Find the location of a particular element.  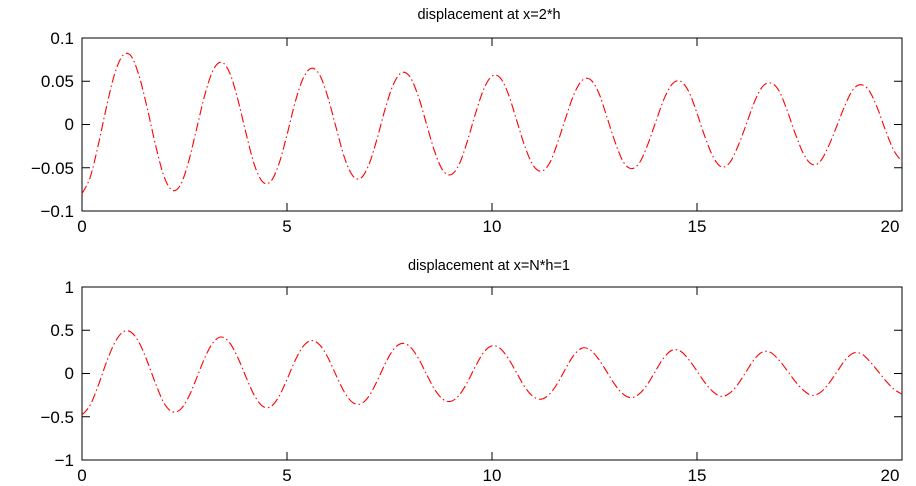

y-tick-label-bottom-3: −0.5 is located at coordinates (57, 417).